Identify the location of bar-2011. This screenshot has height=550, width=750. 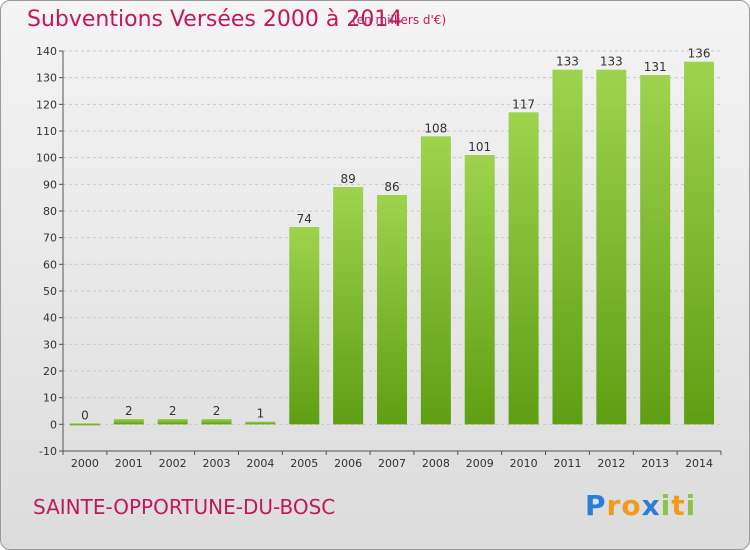
(567, 247).